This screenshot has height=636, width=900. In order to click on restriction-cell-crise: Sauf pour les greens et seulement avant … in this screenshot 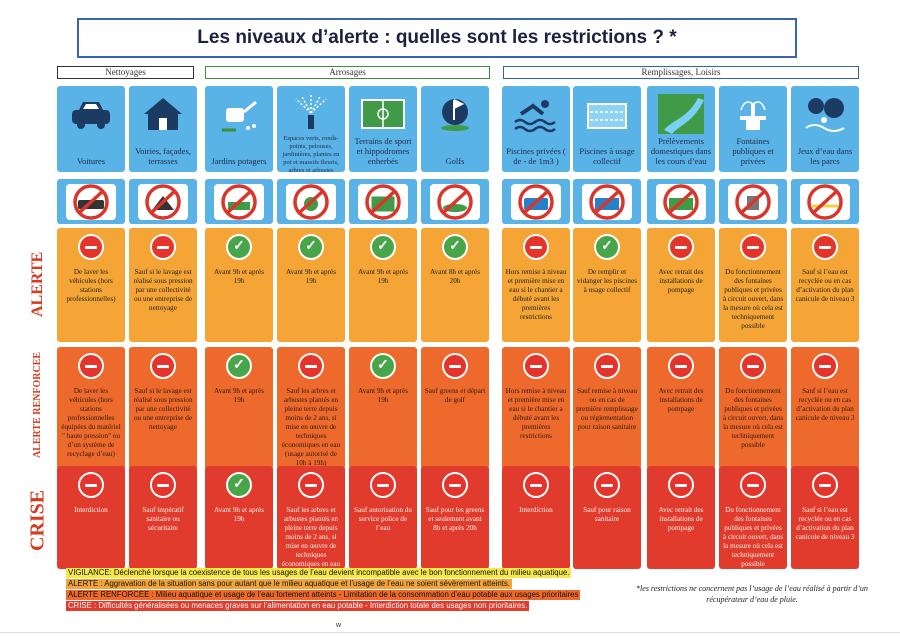, I will do `click(455, 517)`.